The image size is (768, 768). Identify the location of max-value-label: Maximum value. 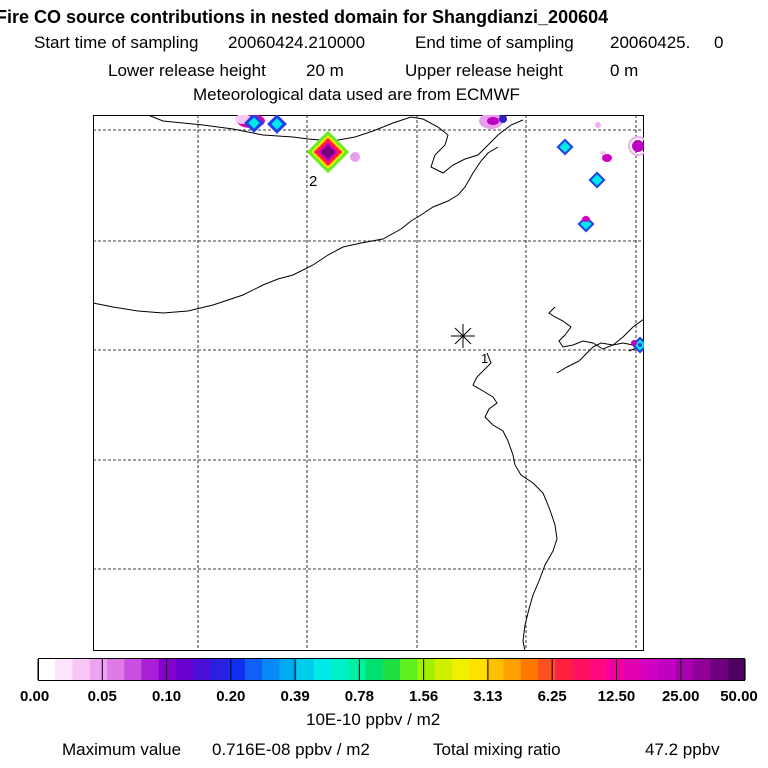
(122, 749).